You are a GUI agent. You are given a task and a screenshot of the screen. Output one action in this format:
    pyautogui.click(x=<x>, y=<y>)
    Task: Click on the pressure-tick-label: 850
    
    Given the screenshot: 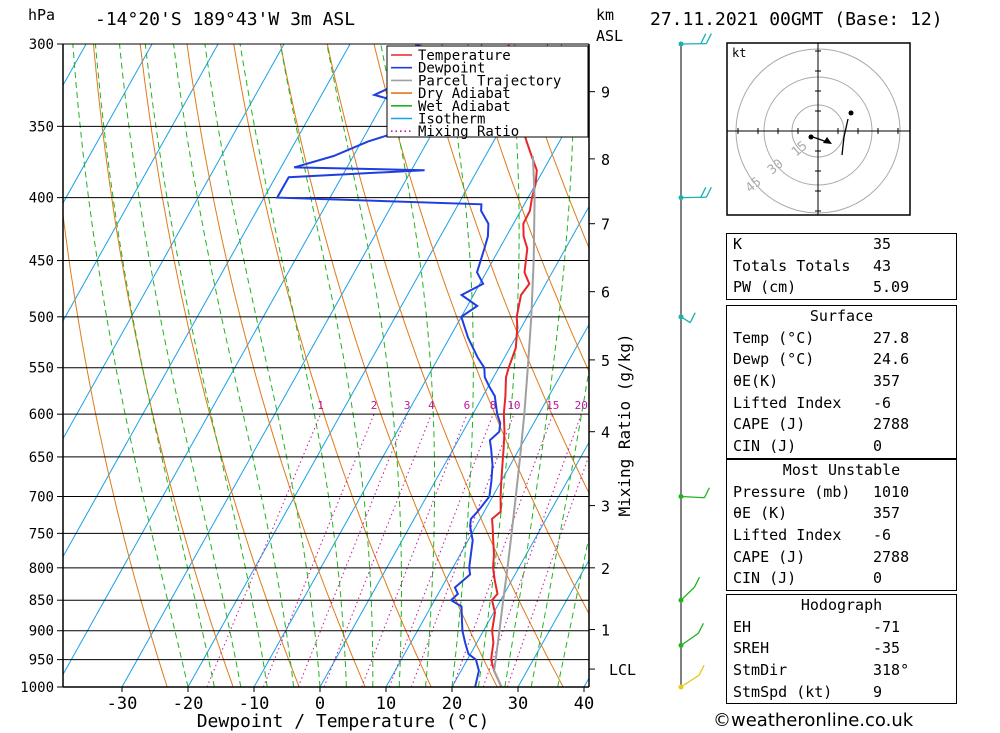 What is the action you would take?
    pyautogui.click(x=41, y=601)
    